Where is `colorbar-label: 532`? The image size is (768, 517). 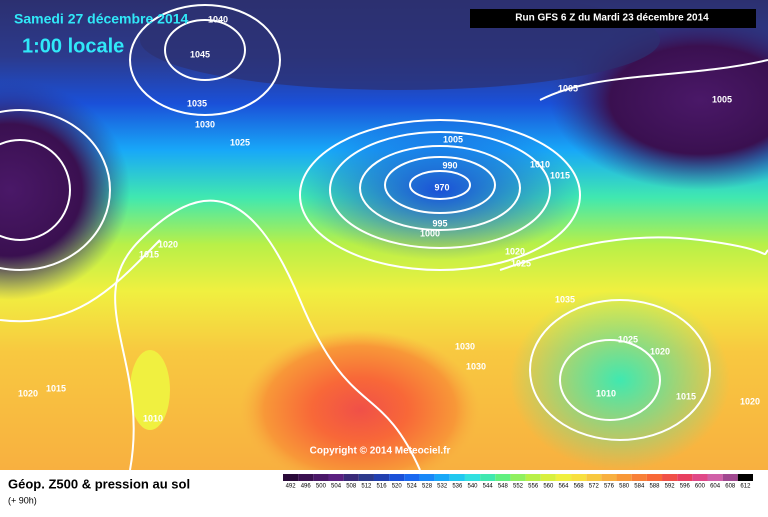 colorbar-label: 532 is located at coordinates (442, 487).